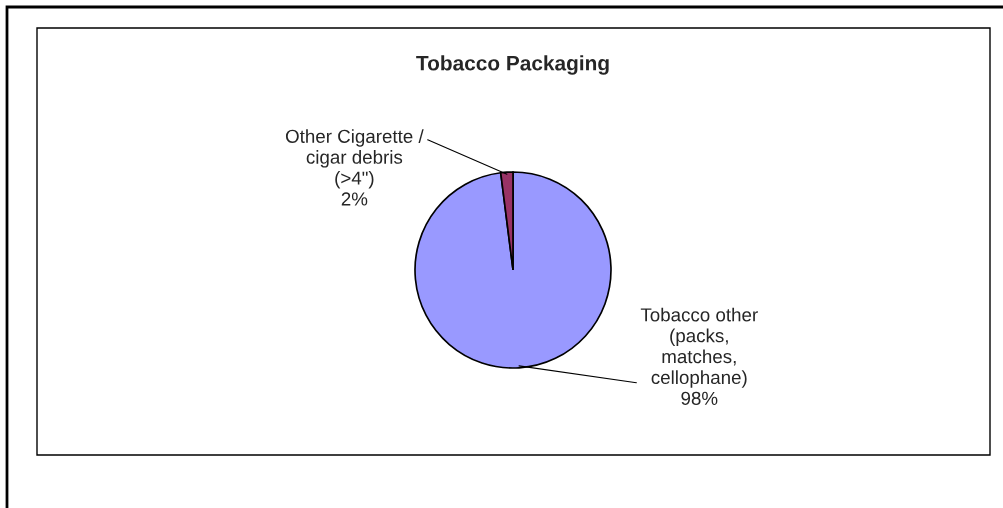  What do you see at coordinates (699, 347) in the screenshot?
I see `slice-label: Tobacco other (packs, matches, cellophane)` at bounding box center [699, 347].